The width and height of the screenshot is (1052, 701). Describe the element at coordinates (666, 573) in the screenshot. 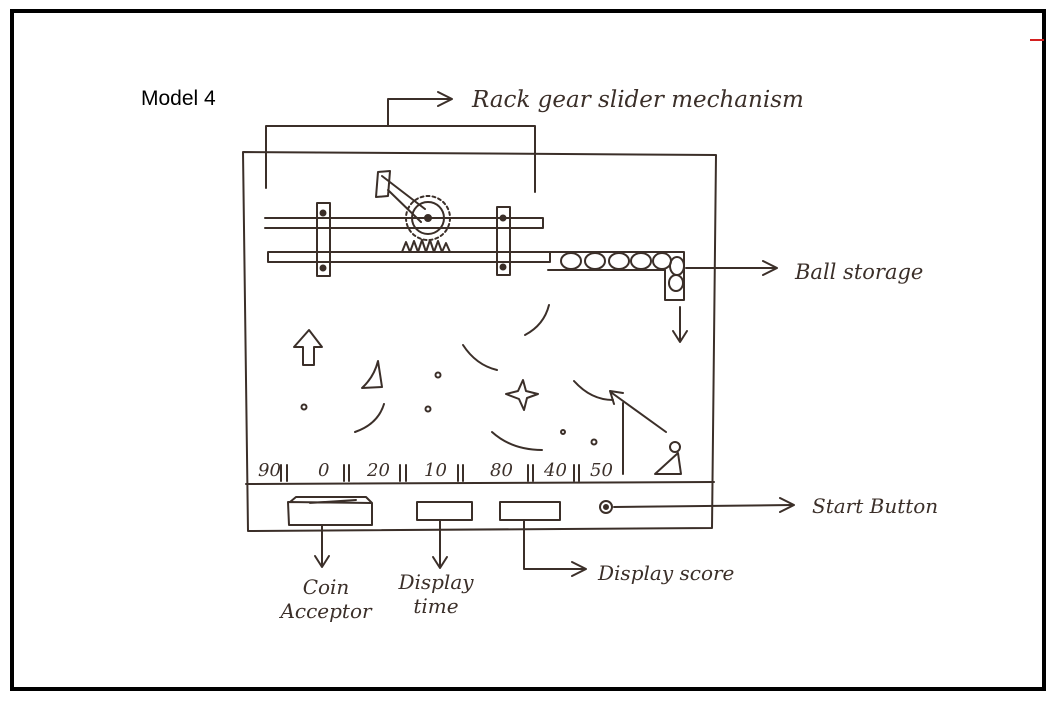

I see `display-score-label: Display score` at that location.